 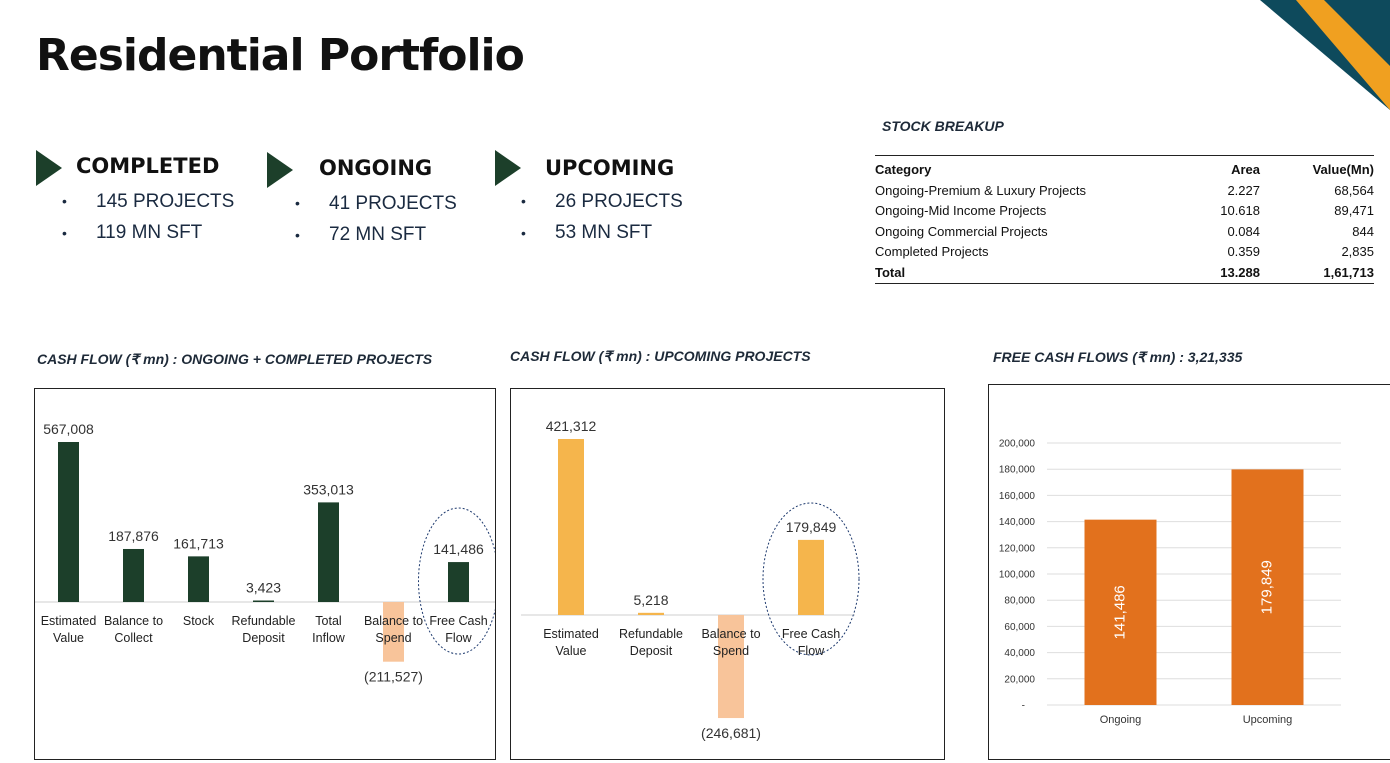 I want to click on data-label: 421,312, so click(x=571, y=426).